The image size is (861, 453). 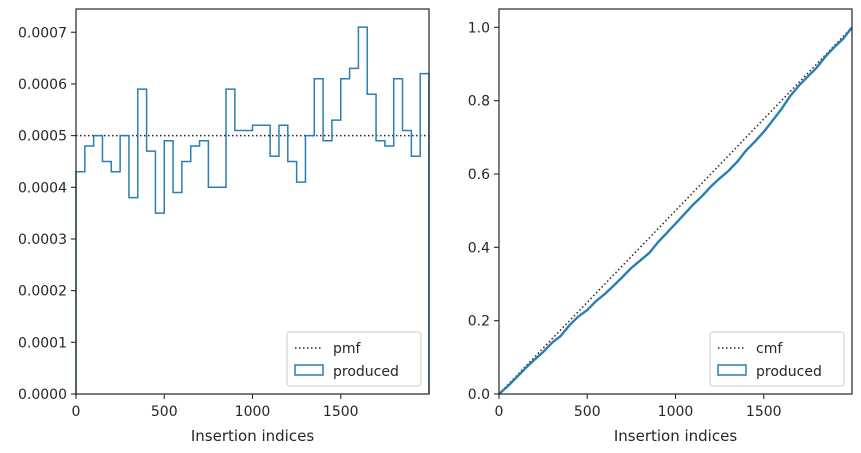 I want to click on cmf-legend: cmf produced, so click(x=777, y=359).